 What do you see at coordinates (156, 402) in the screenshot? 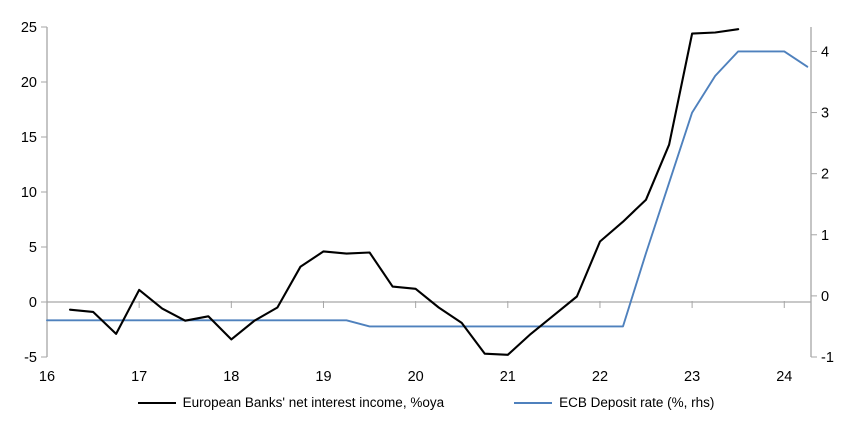
I see `nii-line-swatch` at bounding box center [156, 402].